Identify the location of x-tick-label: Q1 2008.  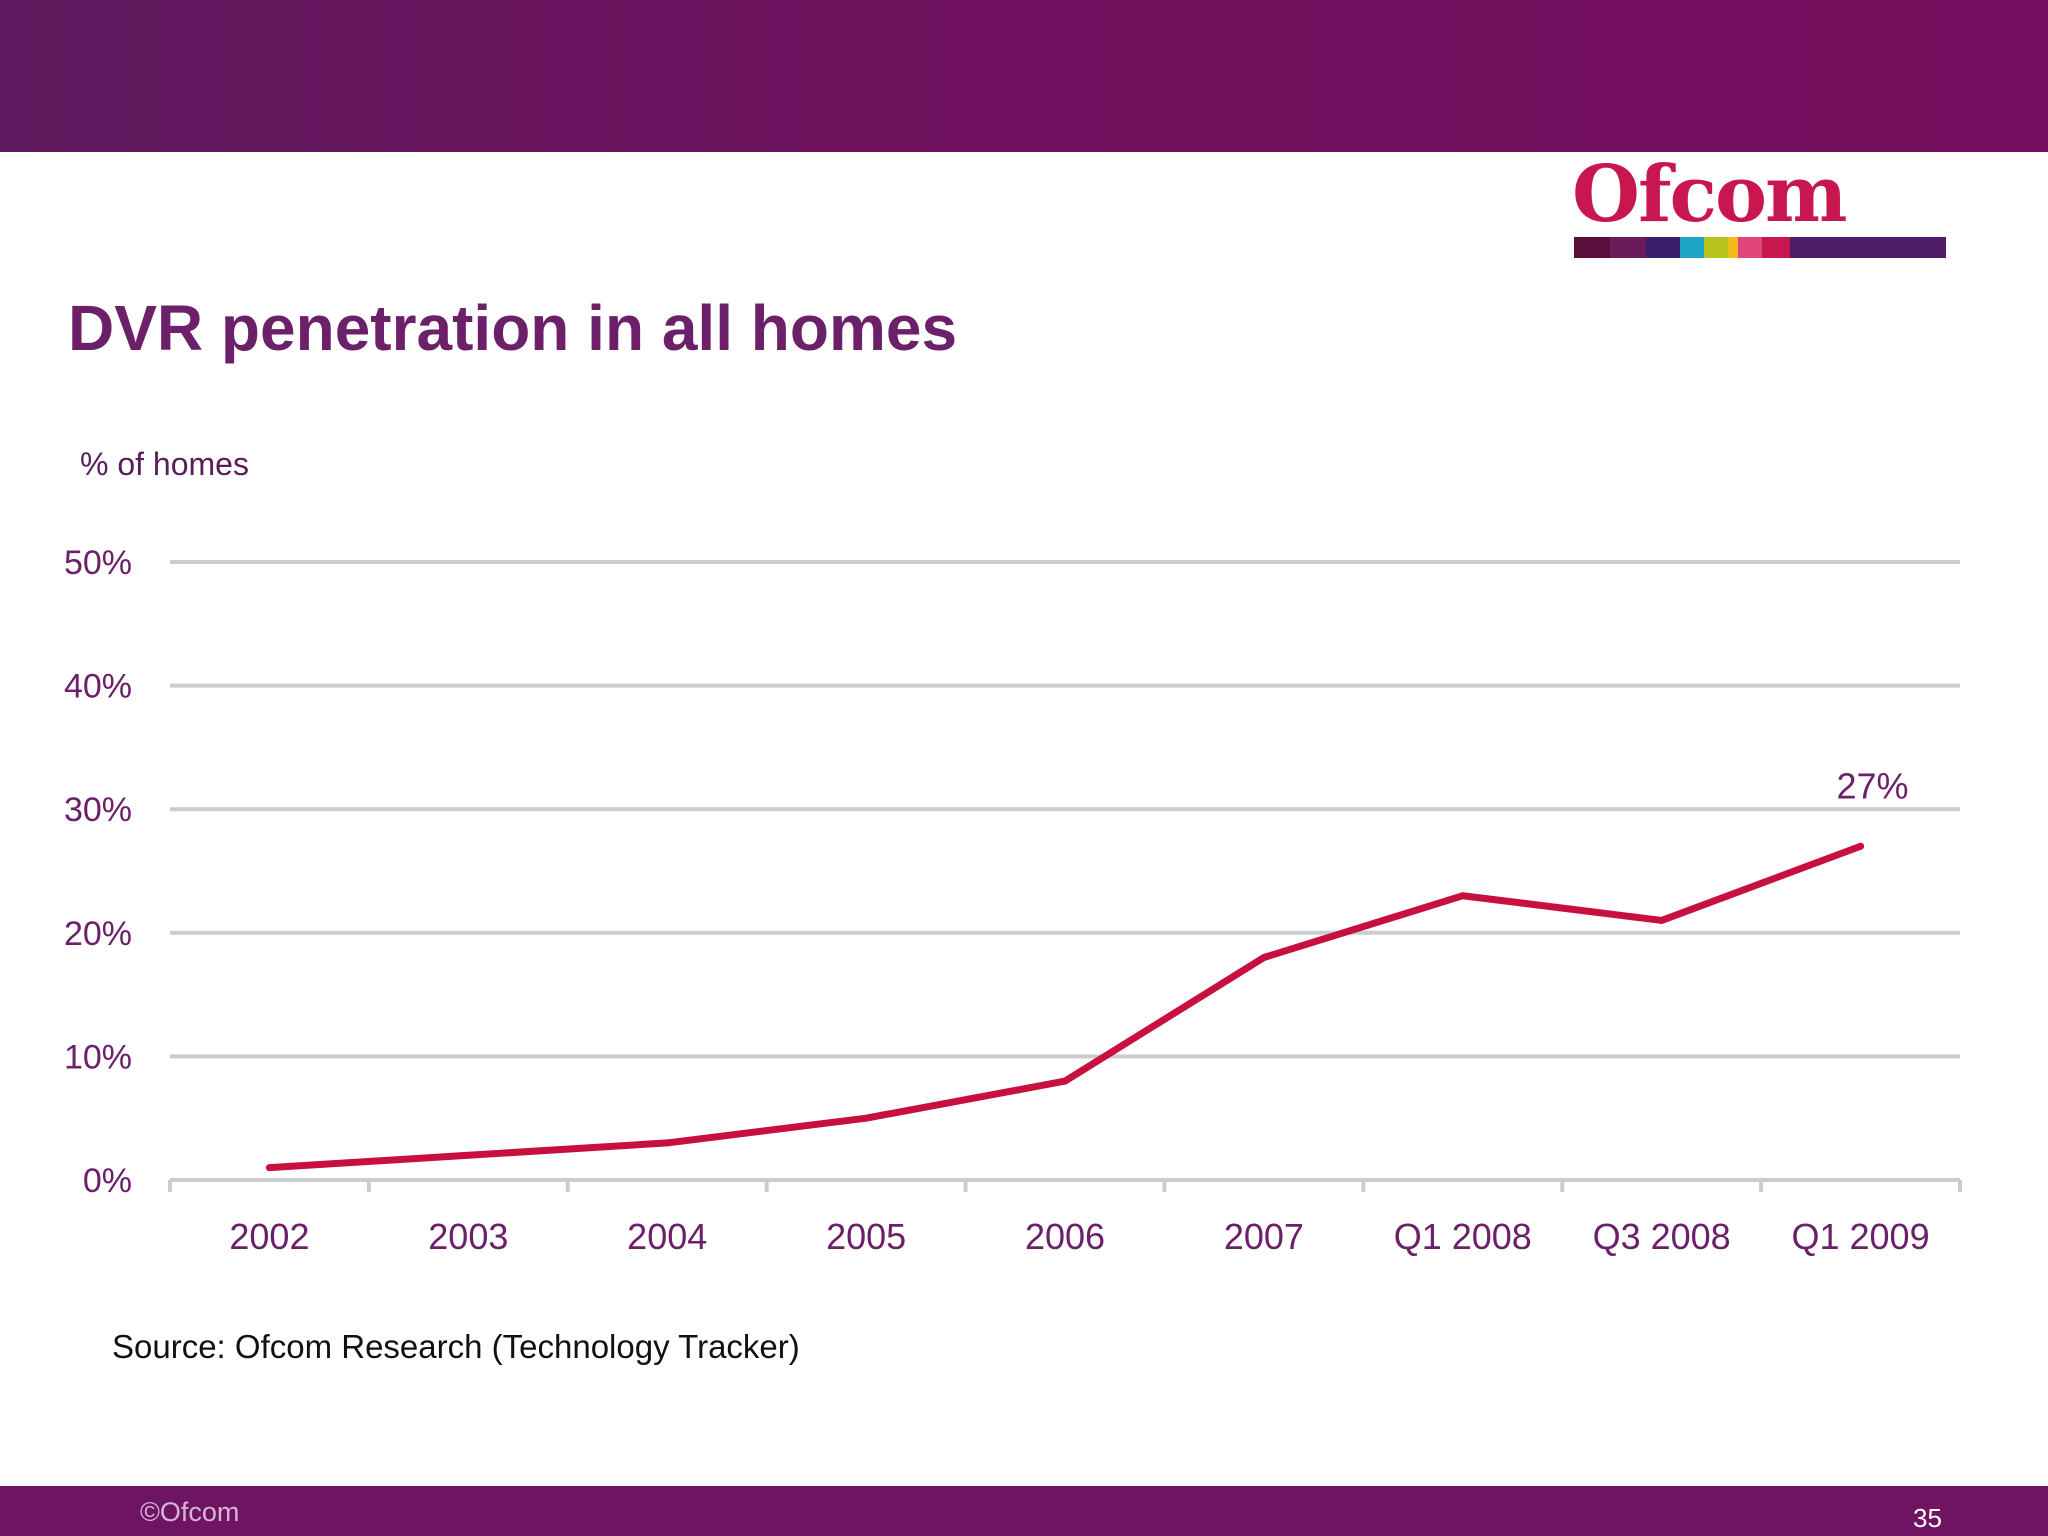
(1463, 1236).